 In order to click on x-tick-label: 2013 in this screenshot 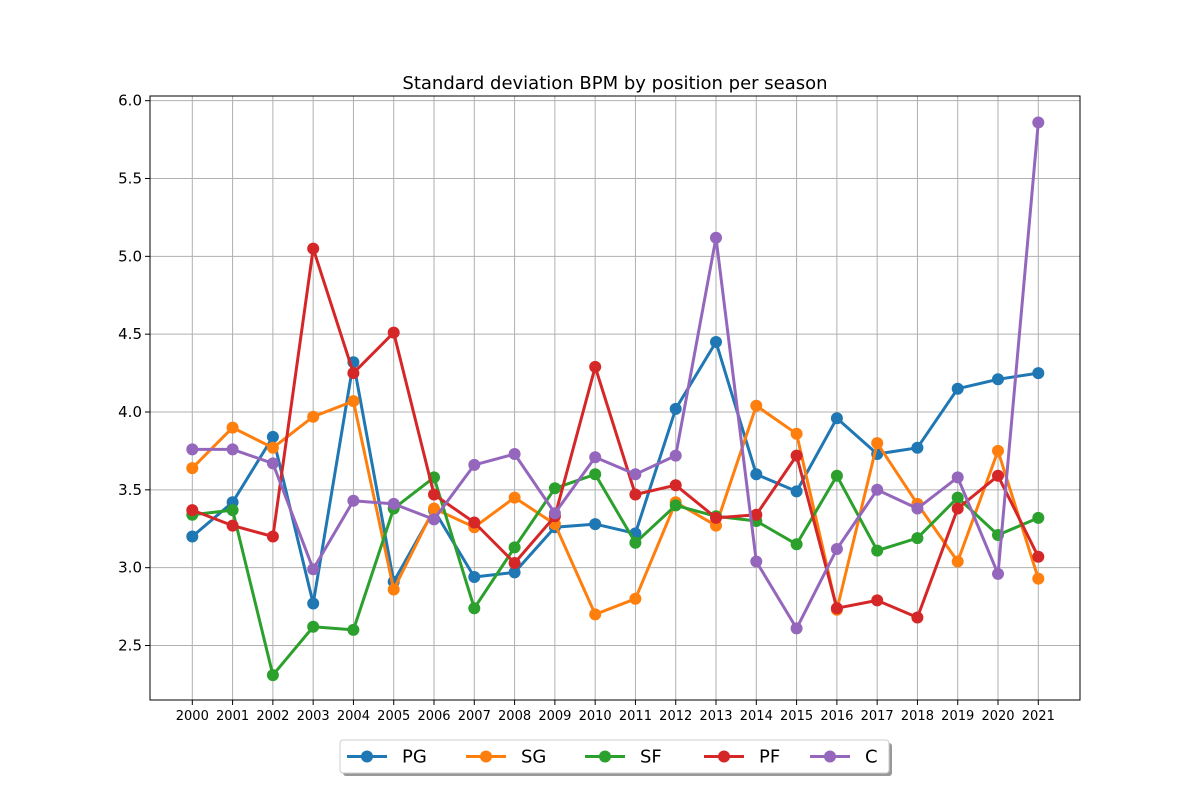, I will do `click(715, 716)`.